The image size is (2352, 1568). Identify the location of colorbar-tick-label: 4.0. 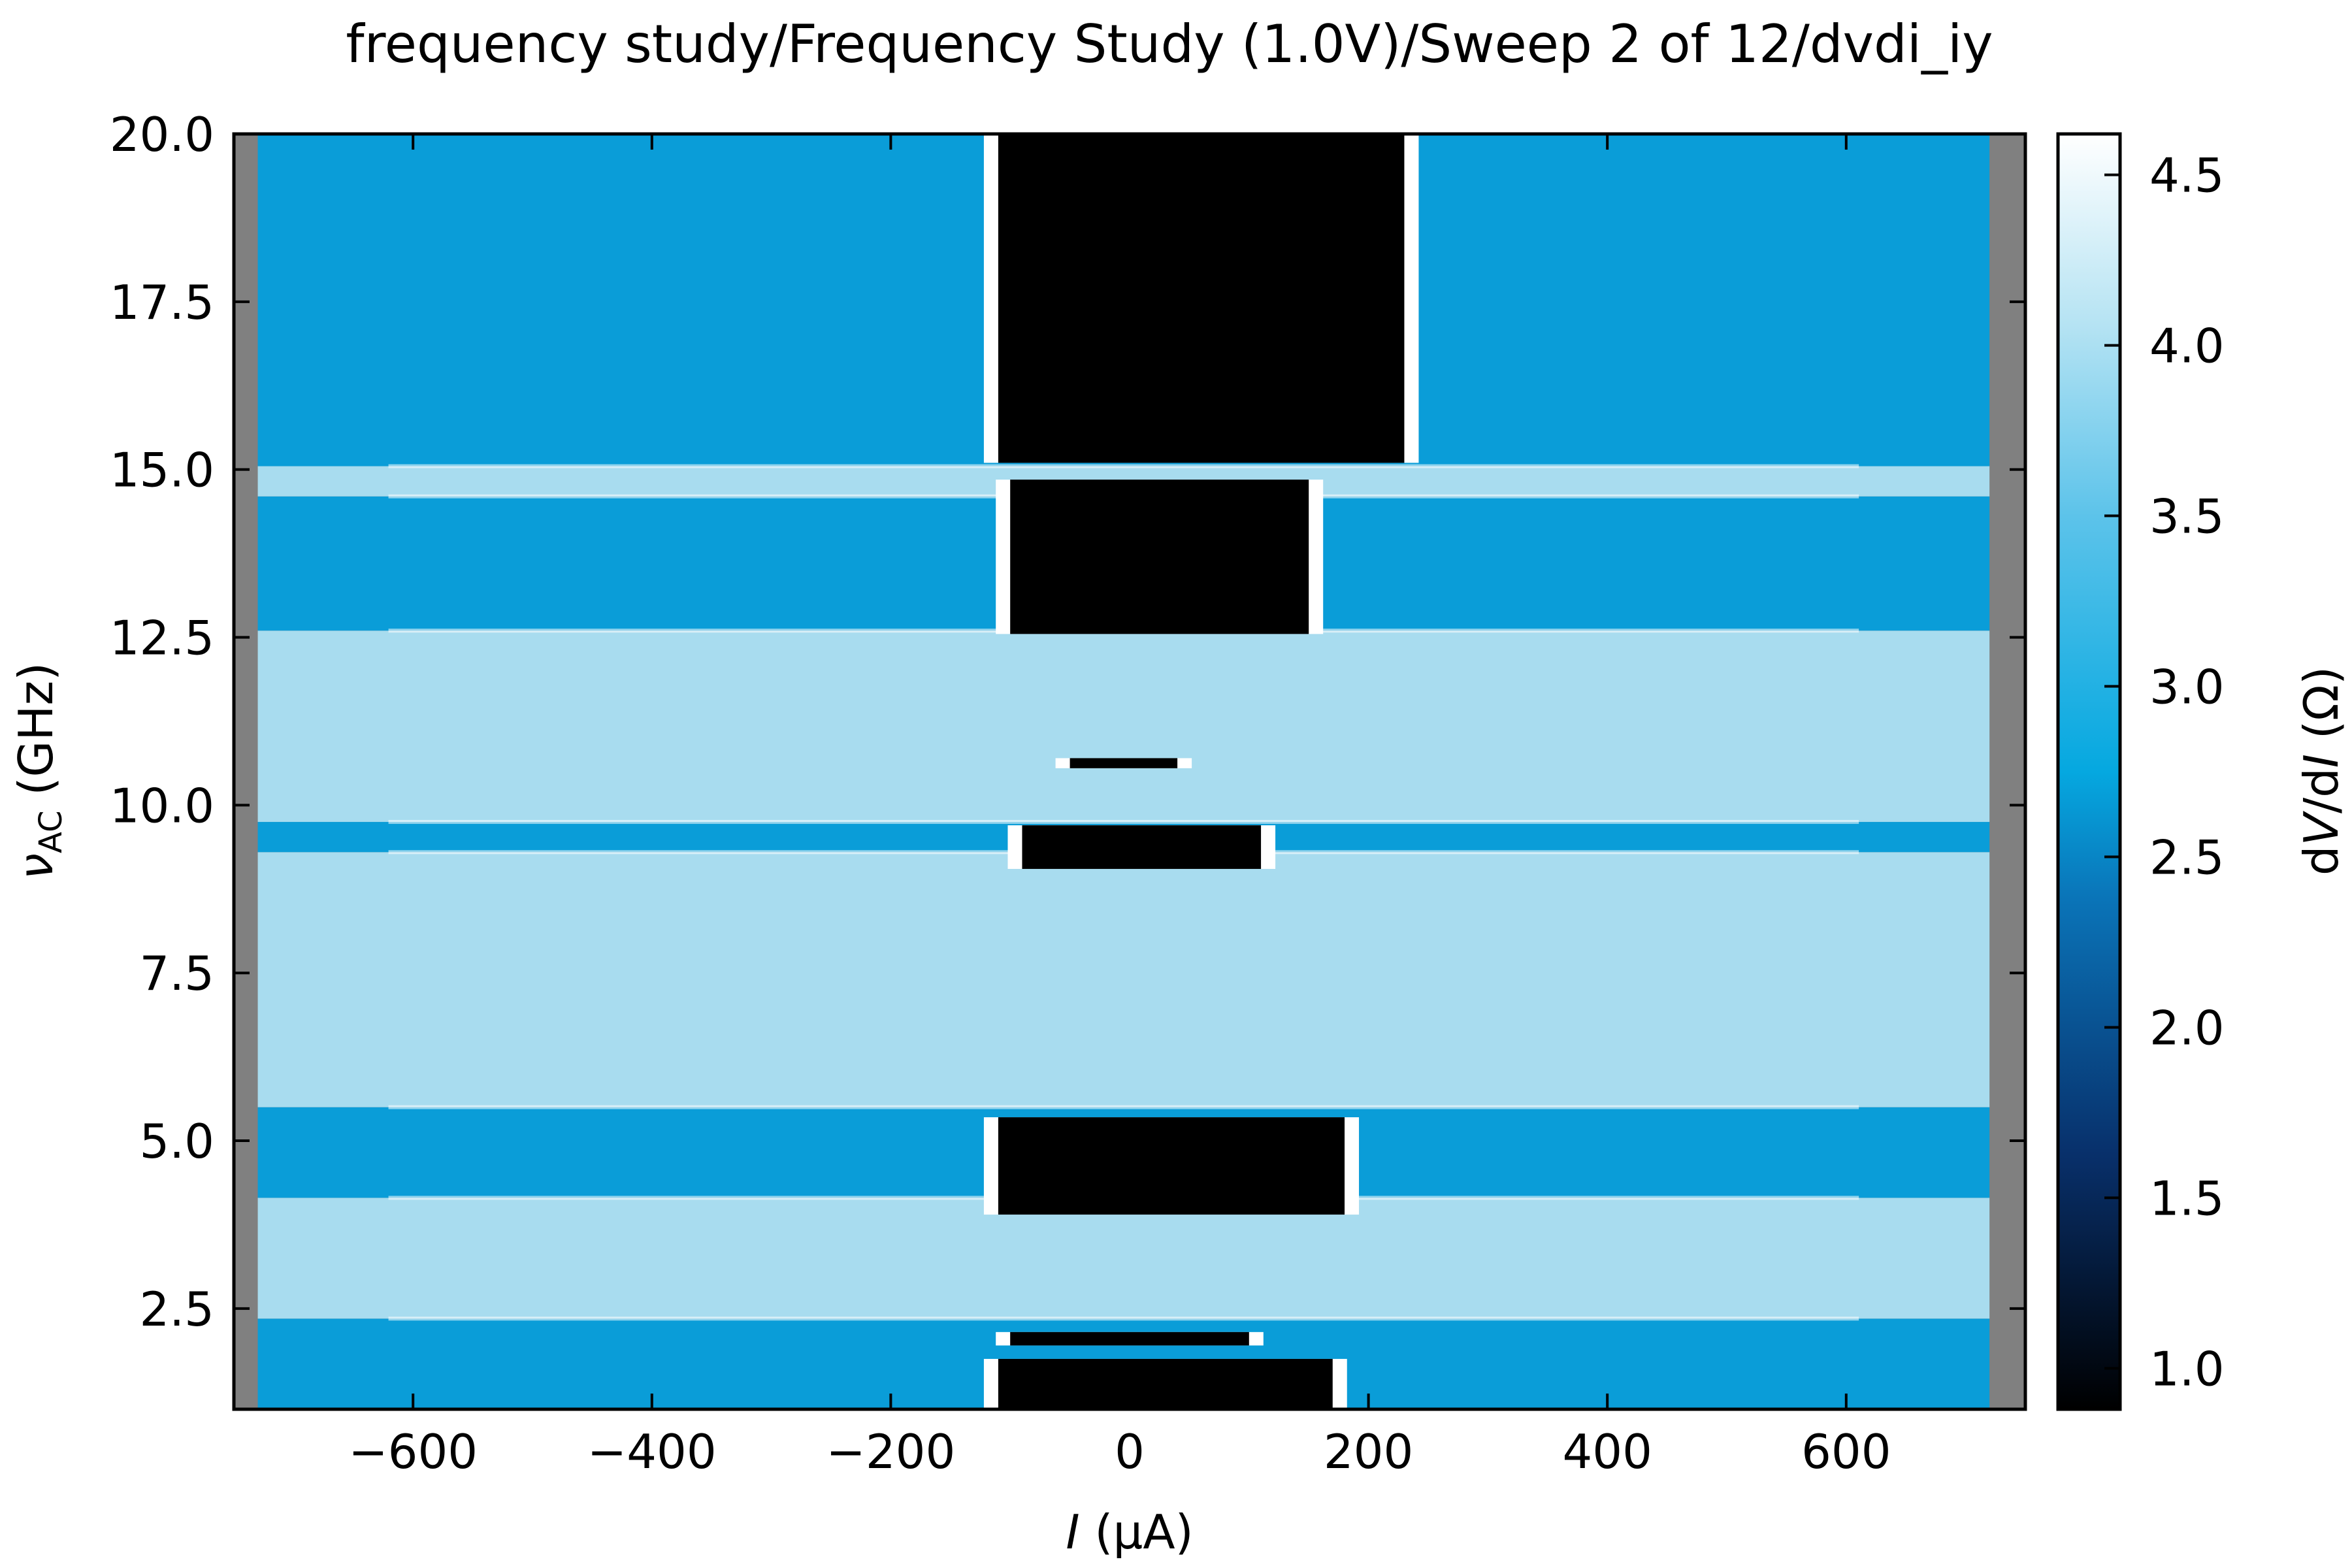
(2187, 346).